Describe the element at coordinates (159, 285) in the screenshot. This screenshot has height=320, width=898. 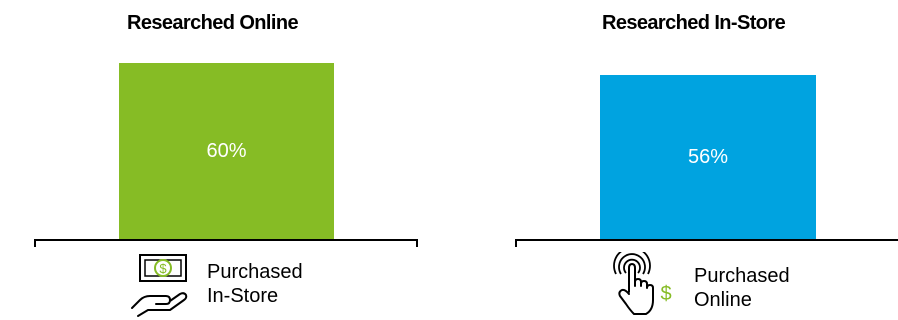
I see `cash-in-hand-icon: $` at that location.